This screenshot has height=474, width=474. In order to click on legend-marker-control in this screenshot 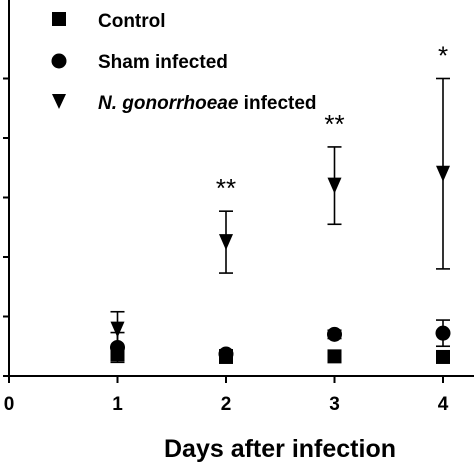, I will do `click(59, 19)`.